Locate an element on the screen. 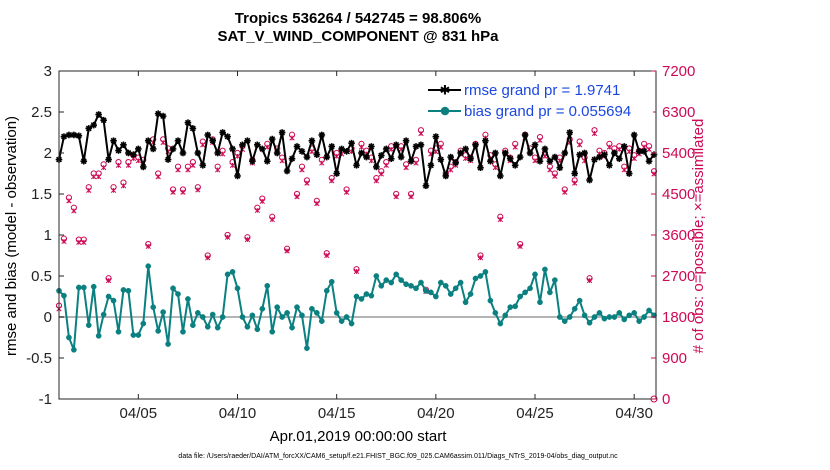 The width and height of the screenshot is (830, 470). x-tick-label: 04/25 is located at coordinates (535, 413).